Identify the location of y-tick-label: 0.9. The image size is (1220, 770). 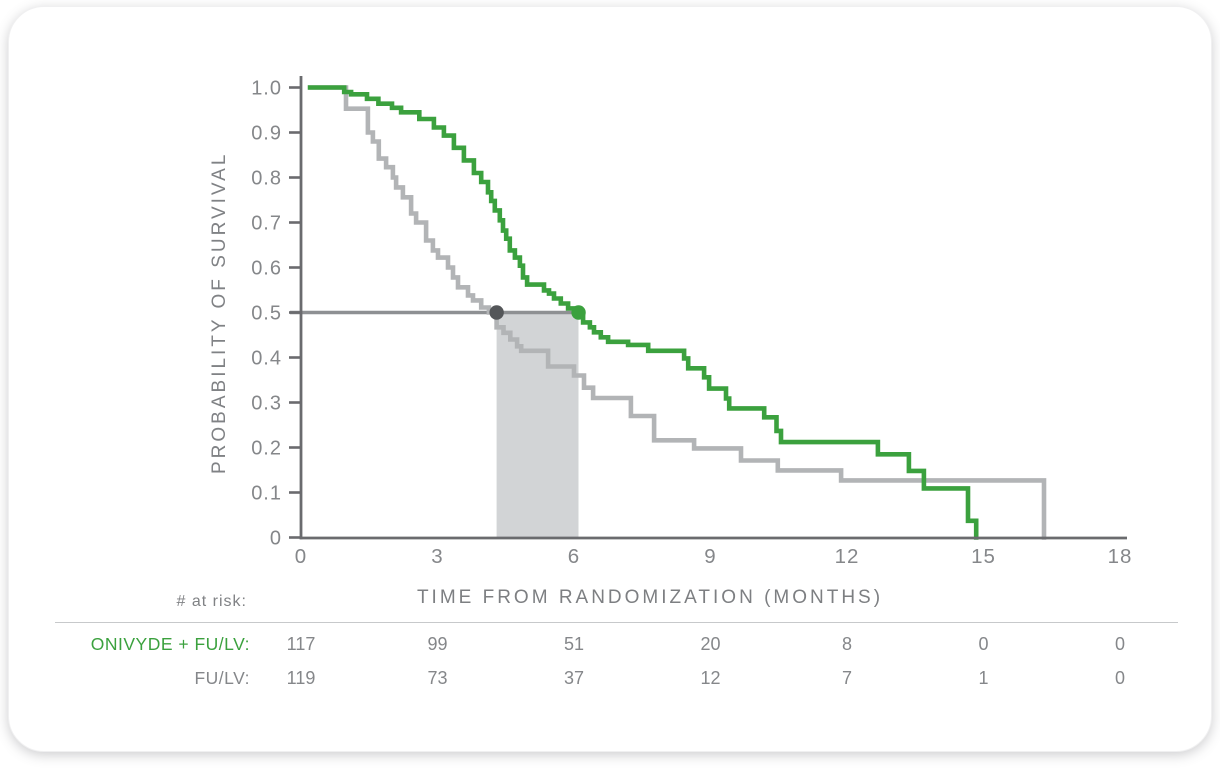
(266, 134).